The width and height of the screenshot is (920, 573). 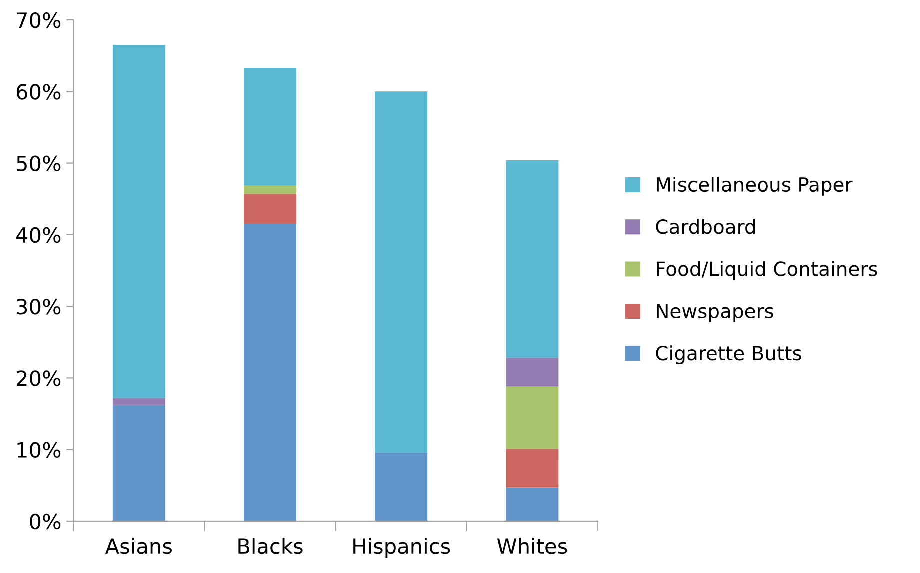 What do you see at coordinates (39, 307) in the screenshot?
I see `y-tick-label: 30%` at bounding box center [39, 307].